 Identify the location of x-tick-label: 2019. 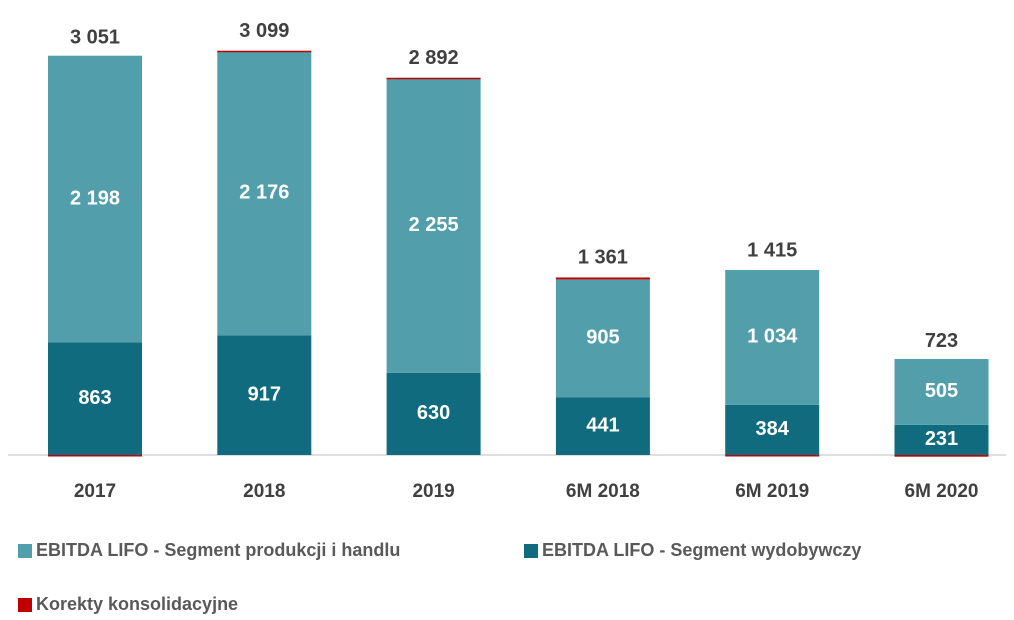
(433, 491).